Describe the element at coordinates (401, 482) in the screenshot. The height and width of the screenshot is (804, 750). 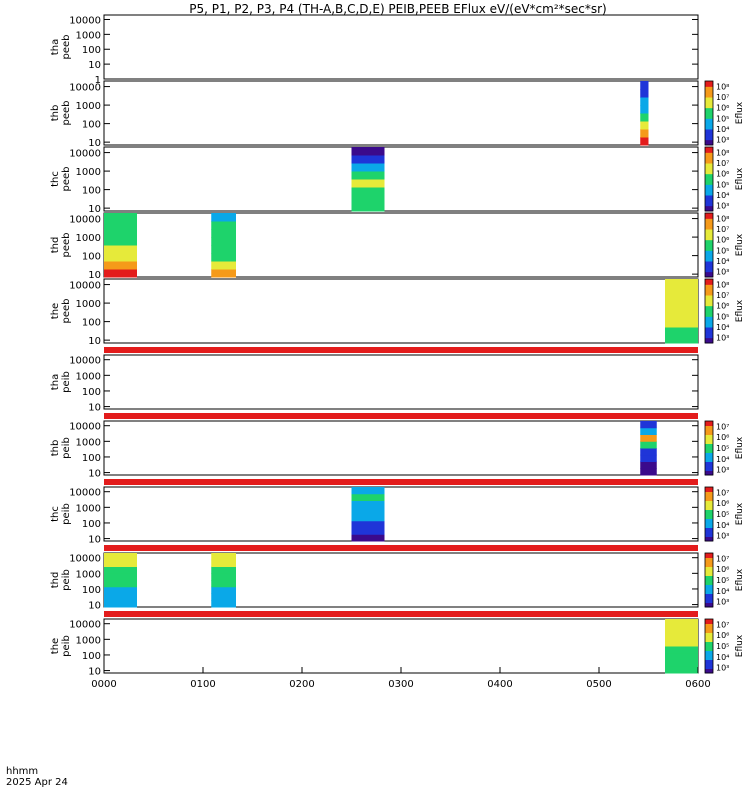
I see `flag-bar` at that location.